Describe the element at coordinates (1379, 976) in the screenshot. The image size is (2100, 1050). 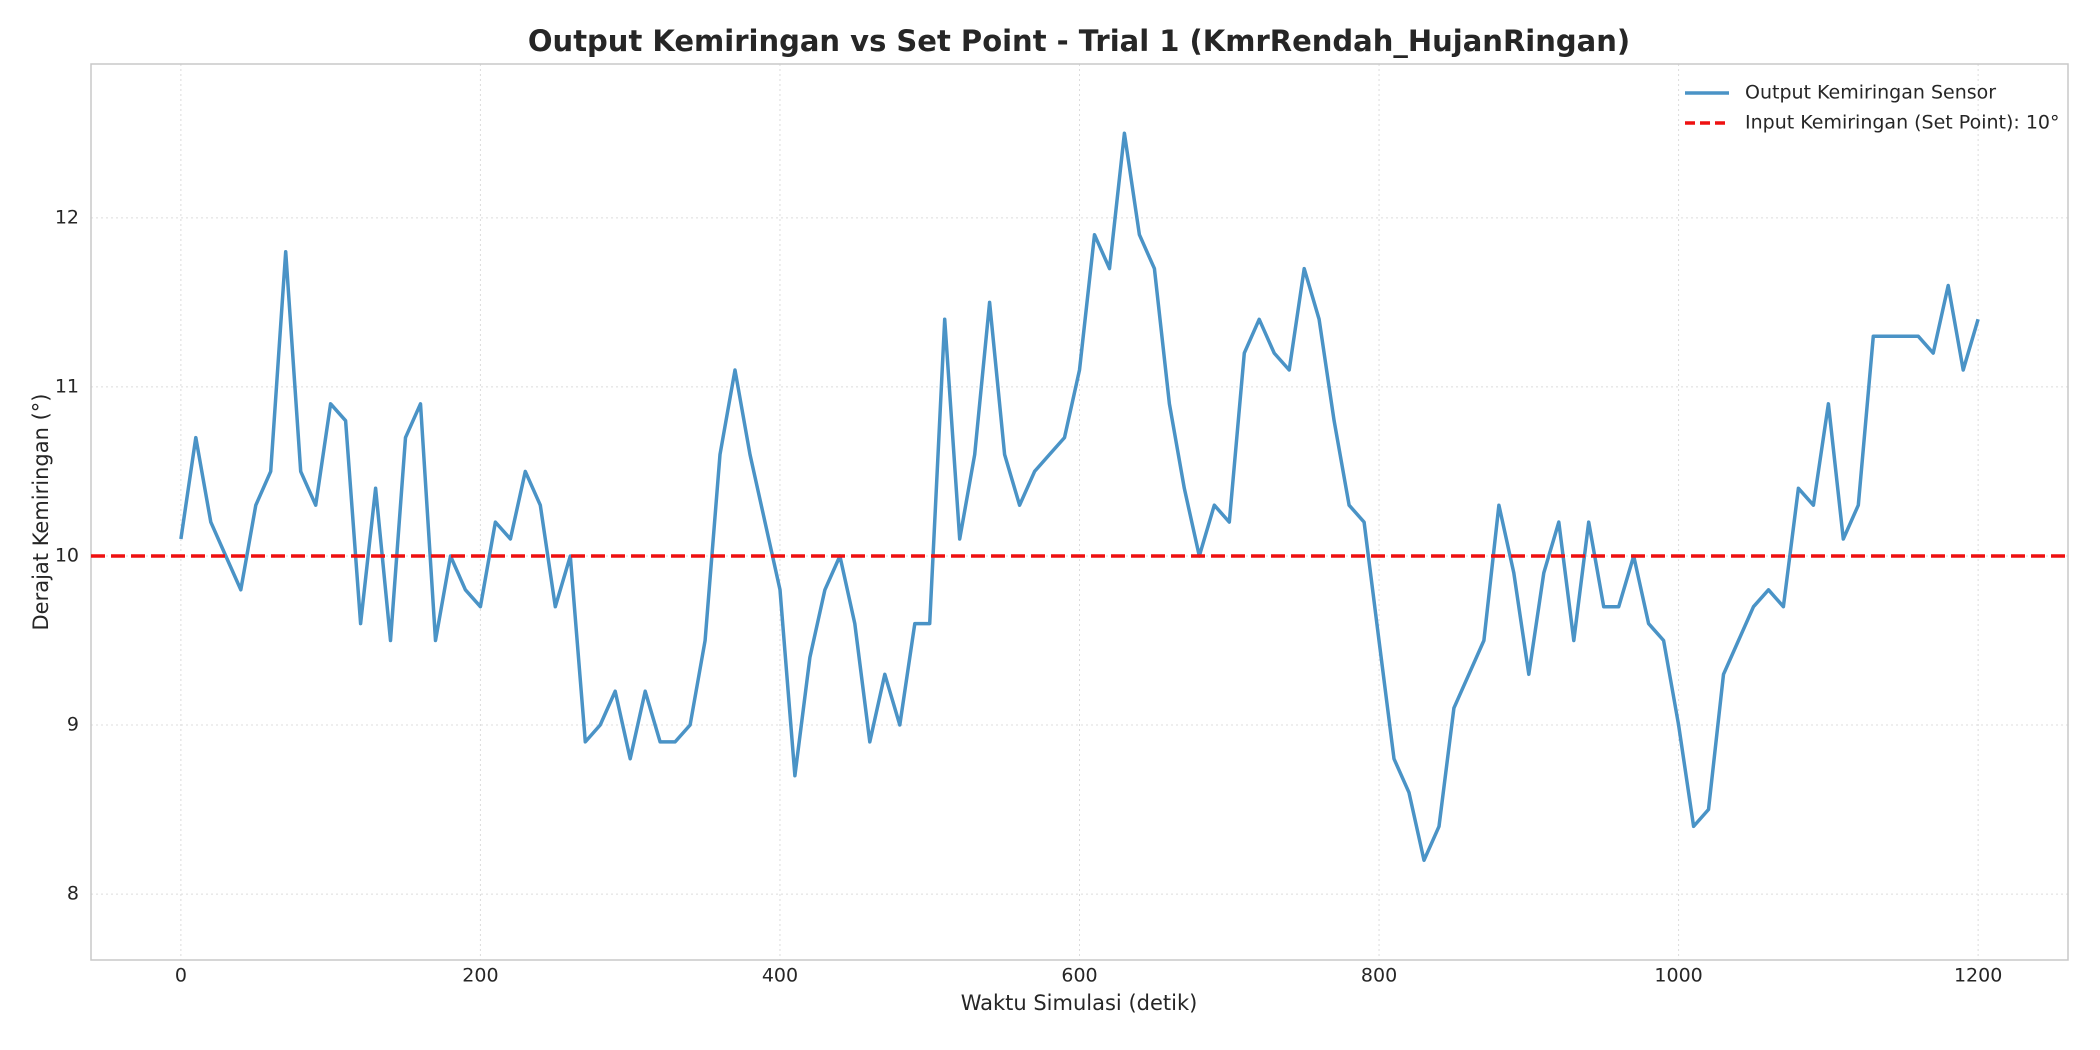
I see `x-tick-label: 800` at that location.